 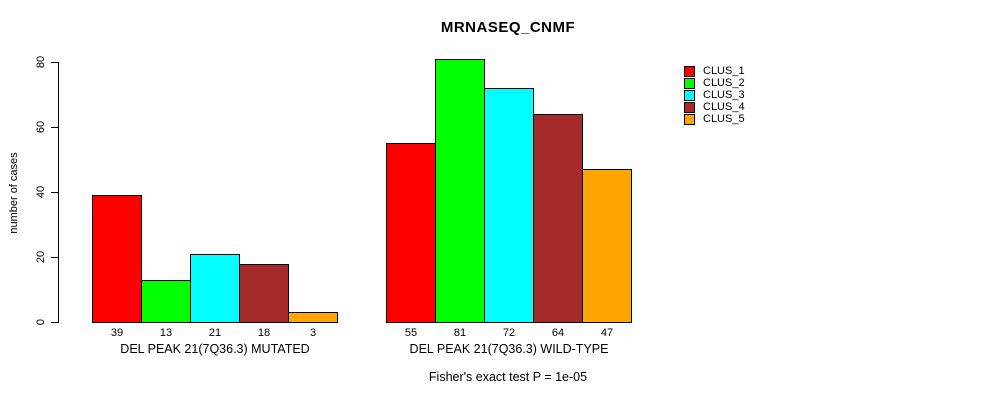 What do you see at coordinates (41, 127) in the screenshot?
I see `y-axis-tick-label: 60` at bounding box center [41, 127].